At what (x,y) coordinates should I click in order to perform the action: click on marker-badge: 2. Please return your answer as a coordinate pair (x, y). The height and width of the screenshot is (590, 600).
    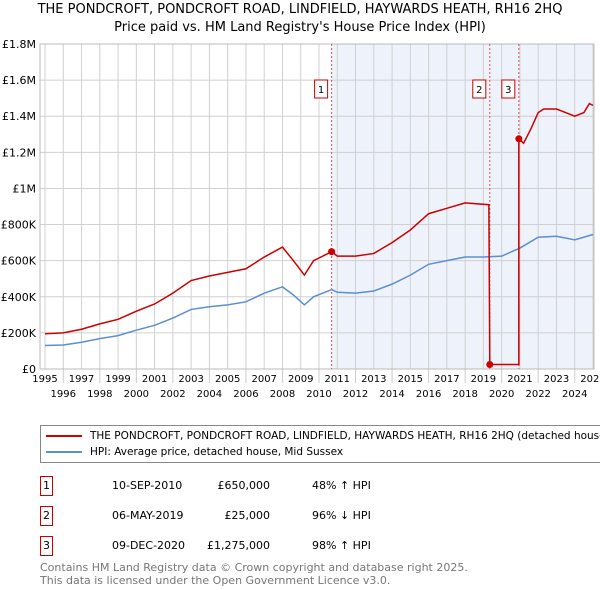
    Looking at the image, I should click on (46, 516).